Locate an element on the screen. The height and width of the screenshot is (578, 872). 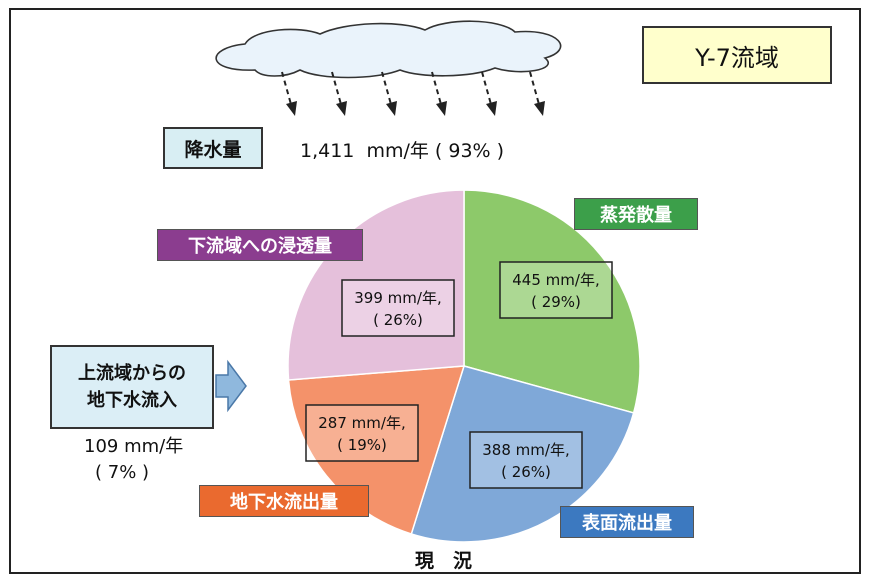
caption-current-state: 現 況 is located at coordinates (444, 561).